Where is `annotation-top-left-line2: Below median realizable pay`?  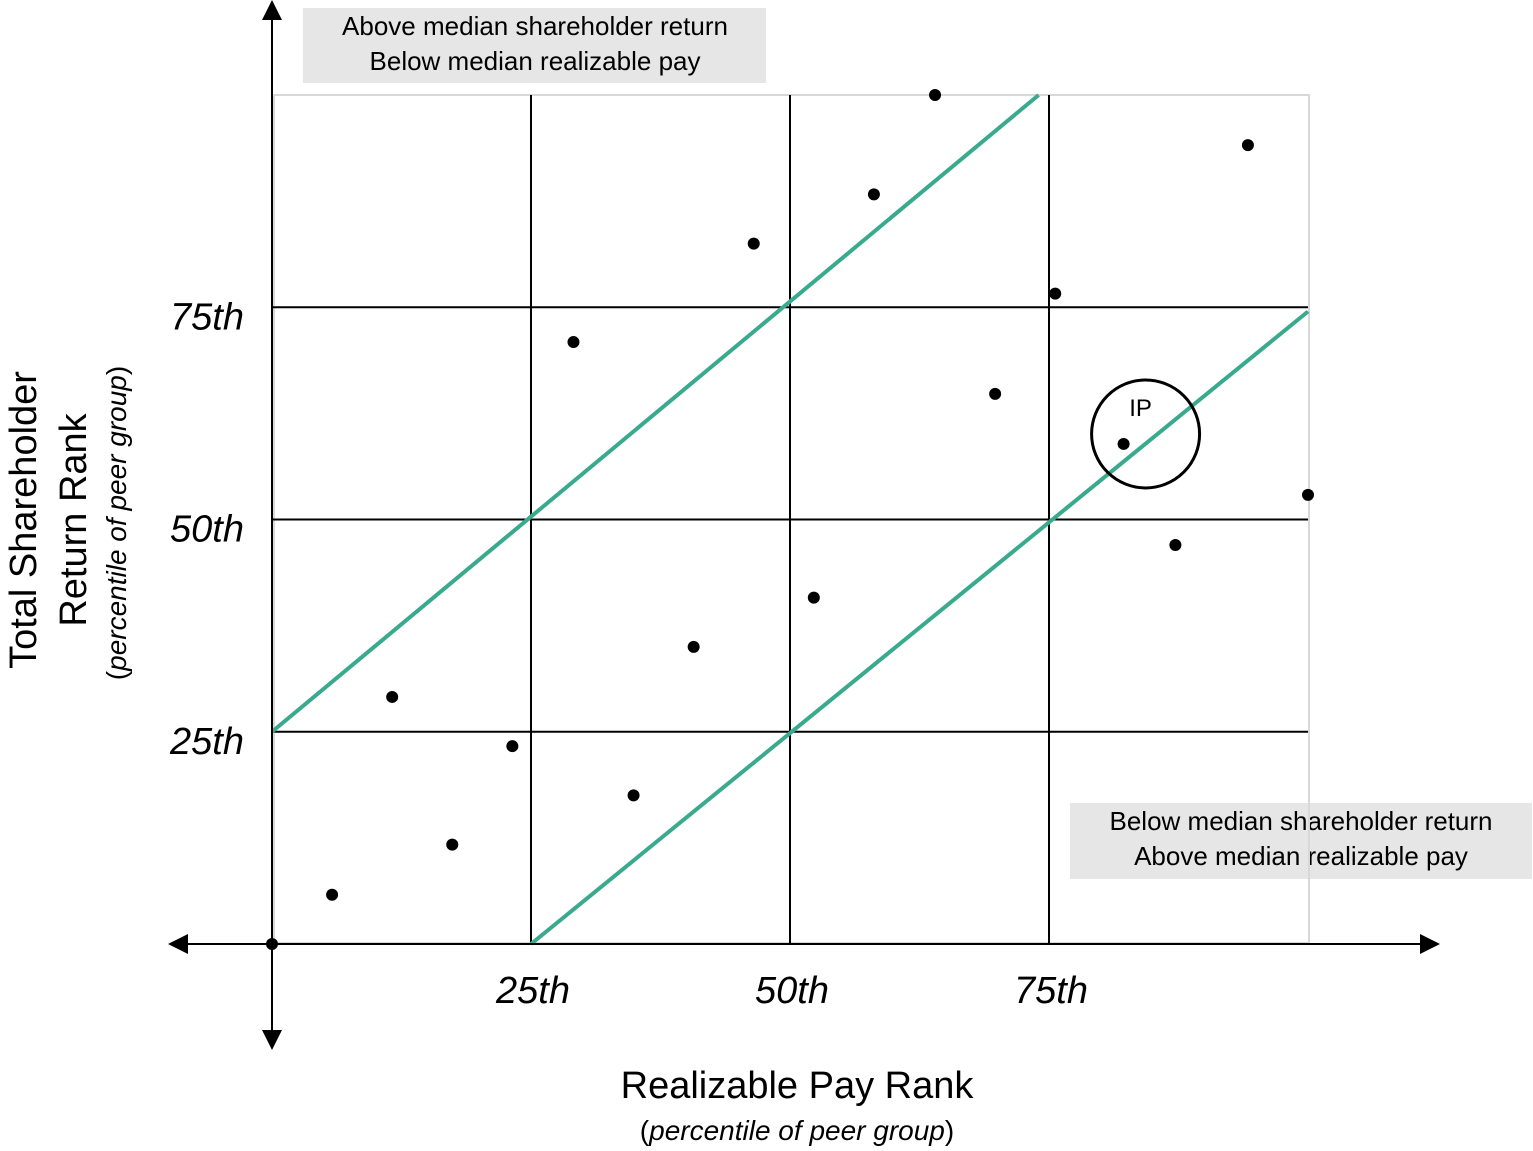
annotation-top-left-line2: Below median realizable pay is located at coordinates (535, 61).